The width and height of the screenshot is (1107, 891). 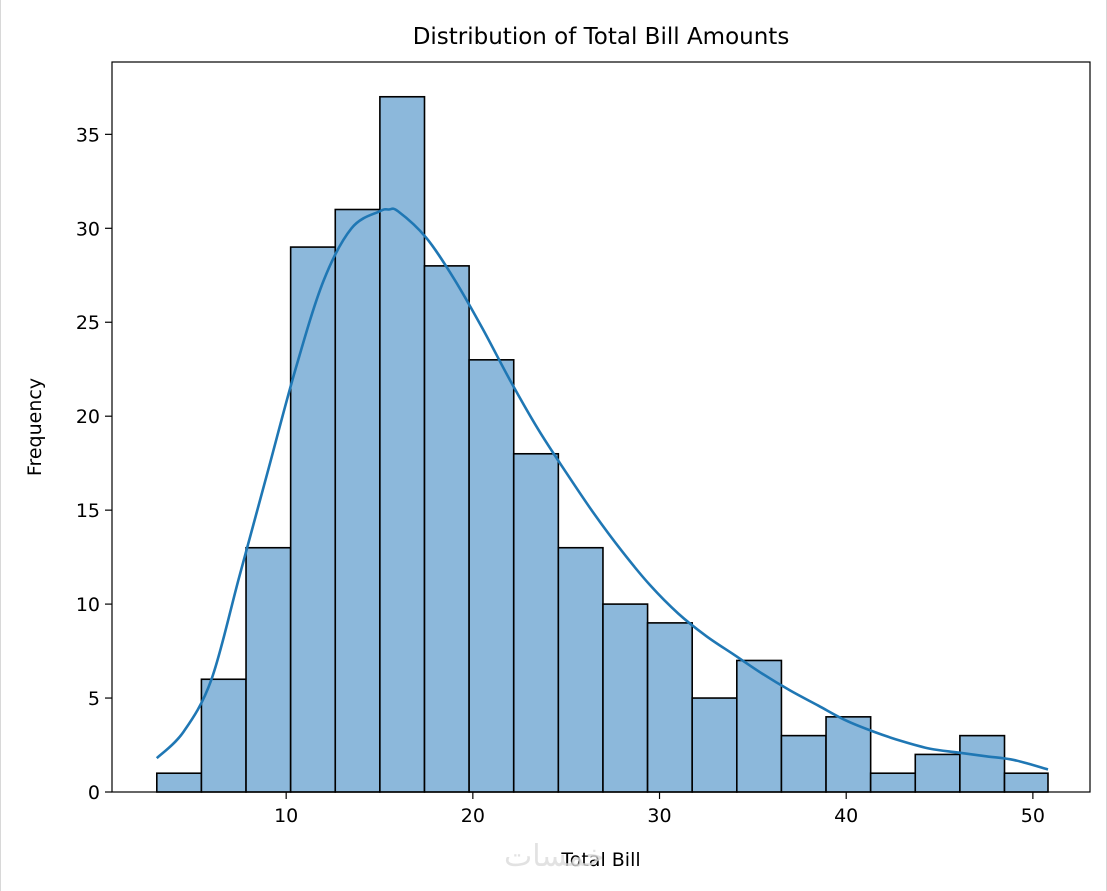 I want to click on y-tick-label: 0, so click(x=94, y=793).